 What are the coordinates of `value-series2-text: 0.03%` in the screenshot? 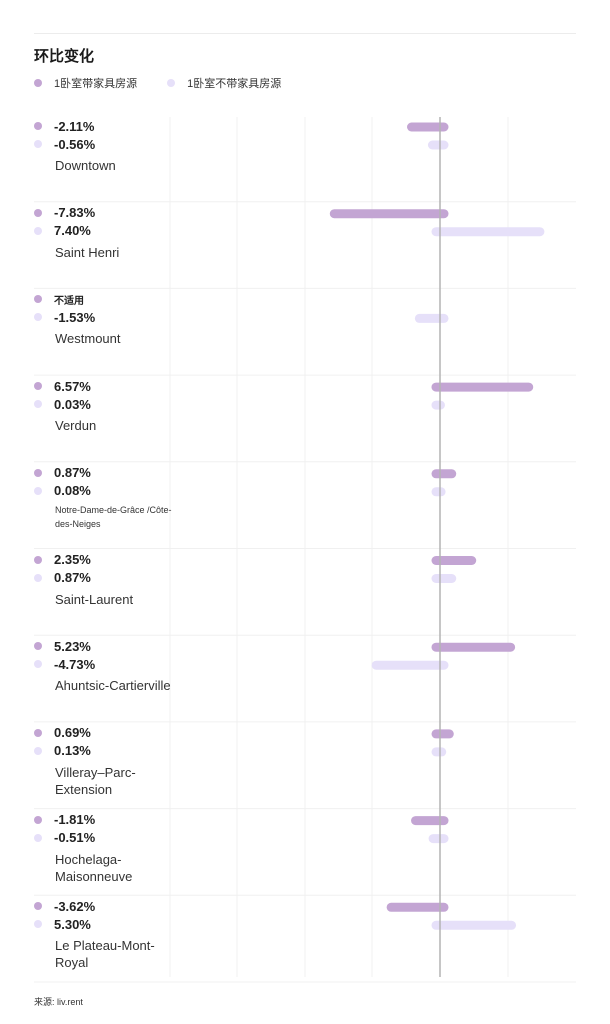 It's located at (72, 404).